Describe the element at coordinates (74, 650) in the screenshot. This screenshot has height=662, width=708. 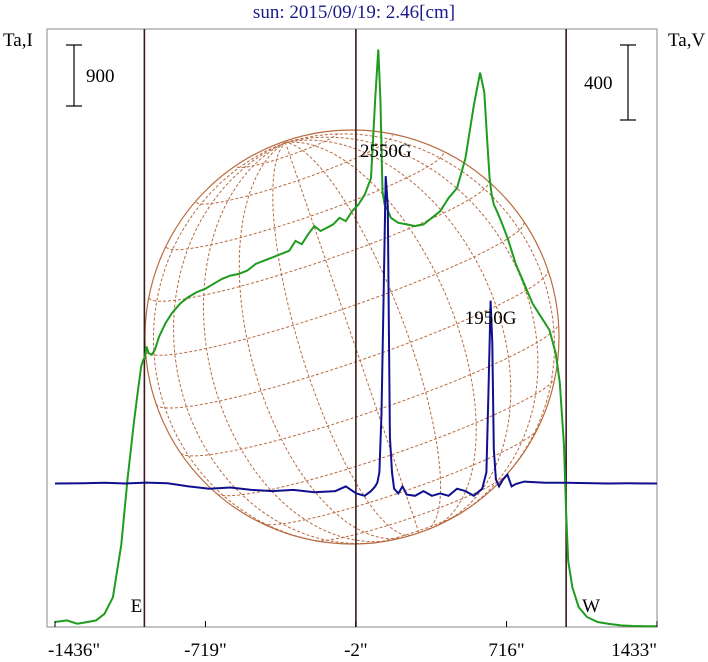
I see `x-tick-label: -1436"` at that location.